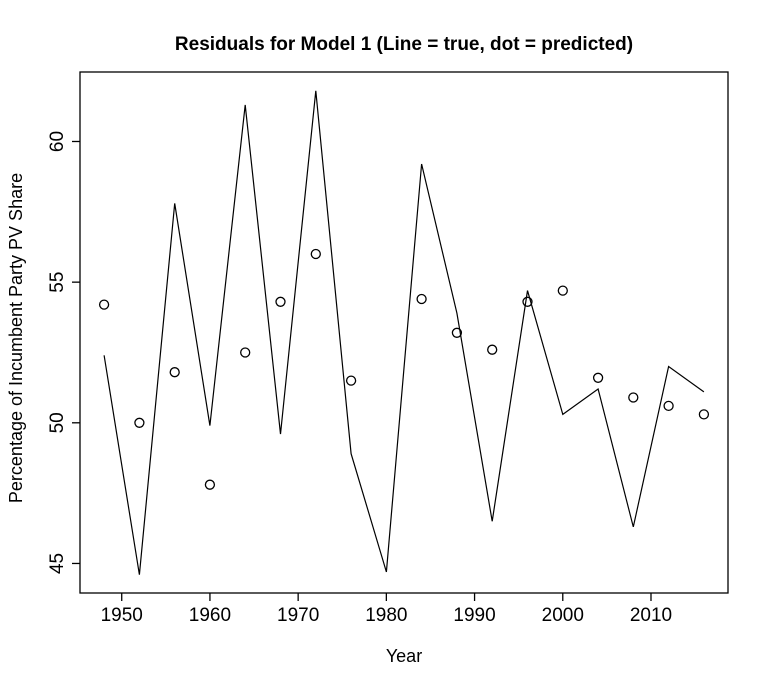  What do you see at coordinates (386, 615) in the screenshot?
I see `x-tick-label: 1980` at bounding box center [386, 615].